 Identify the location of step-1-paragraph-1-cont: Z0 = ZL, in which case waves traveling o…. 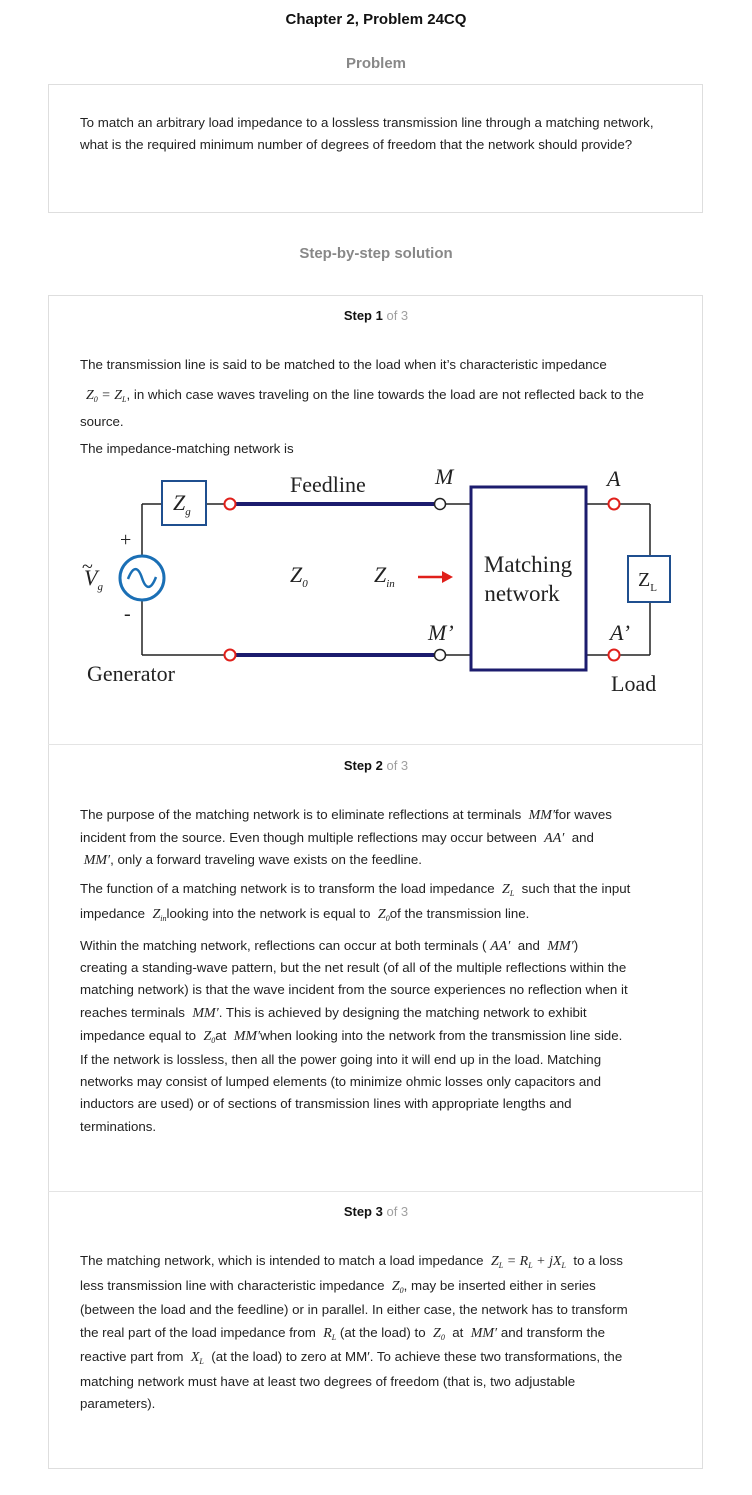
(362, 408).